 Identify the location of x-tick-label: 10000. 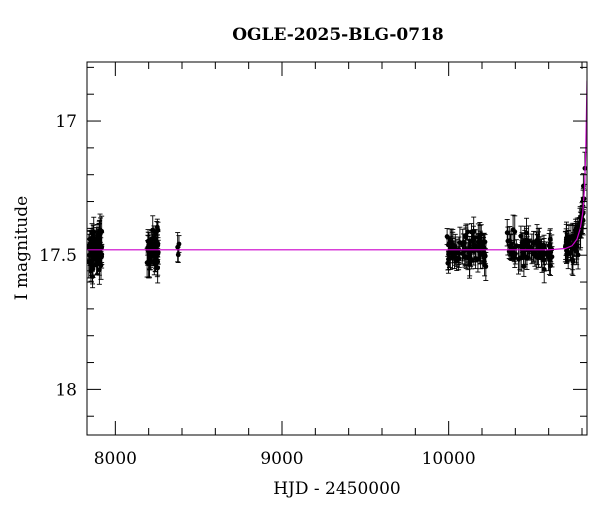
(449, 459).